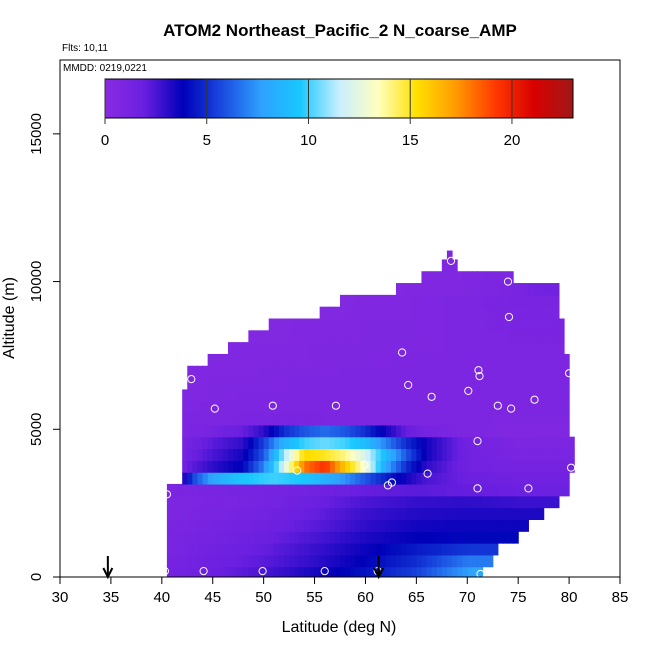 Image resolution: width=650 pixels, height=655 pixels. I want to click on x-tick-label: 80, so click(569, 597).